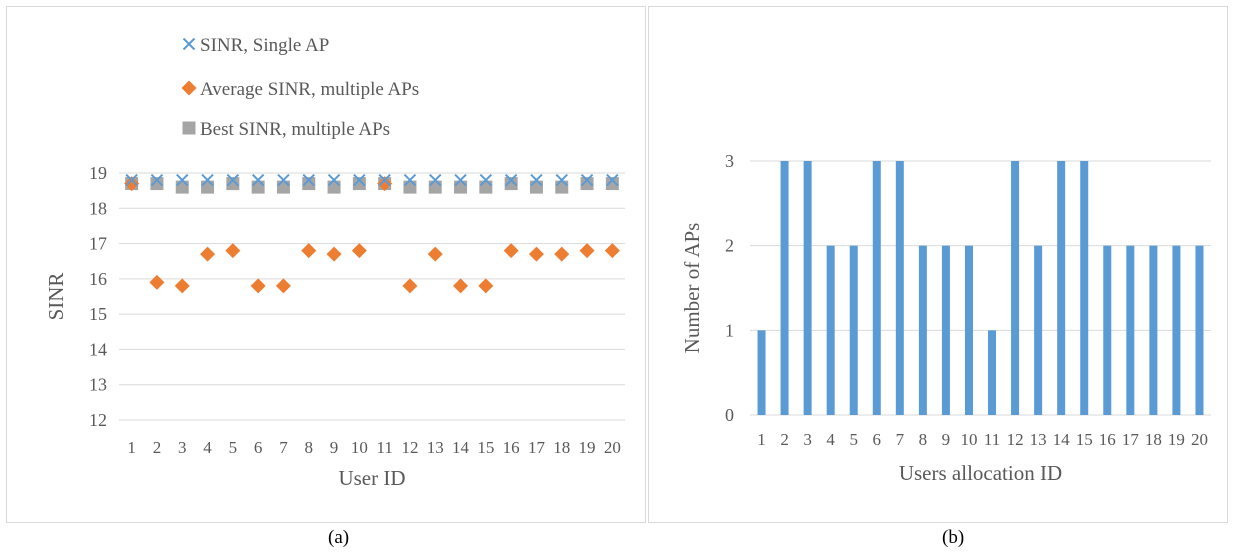 Image resolution: width=1233 pixels, height=555 pixels. I want to click on y-tick-label: 15, so click(98, 314).